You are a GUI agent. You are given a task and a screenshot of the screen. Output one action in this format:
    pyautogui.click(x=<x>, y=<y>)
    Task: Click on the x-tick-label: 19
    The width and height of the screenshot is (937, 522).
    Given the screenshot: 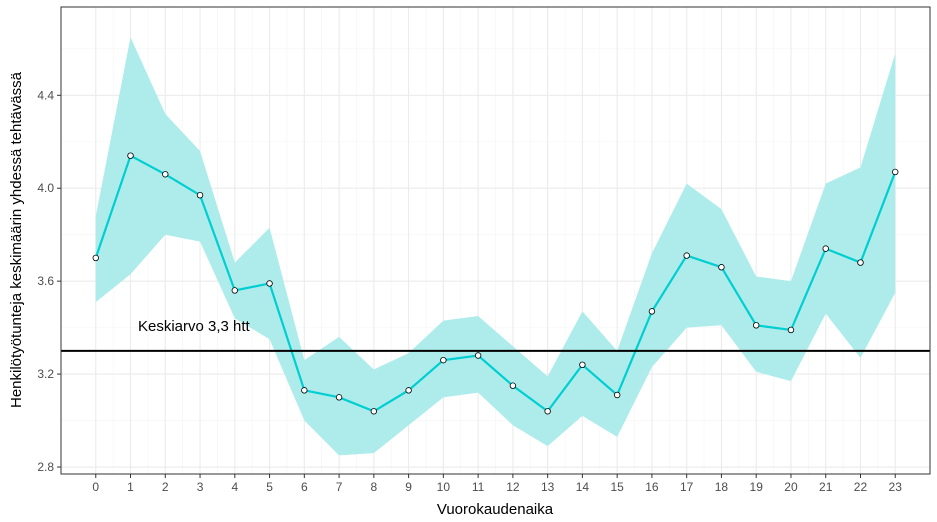 What is the action you would take?
    pyautogui.click(x=757, y=487)
    